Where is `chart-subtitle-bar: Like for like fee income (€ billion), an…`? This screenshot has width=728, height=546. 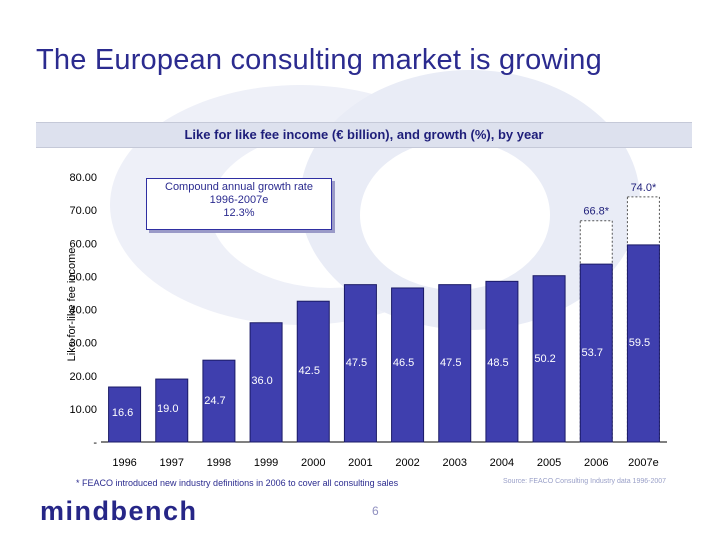 chart-subtitle-bar: Like for like fee income (€ billion), an… is located at coordinates (364, 135).